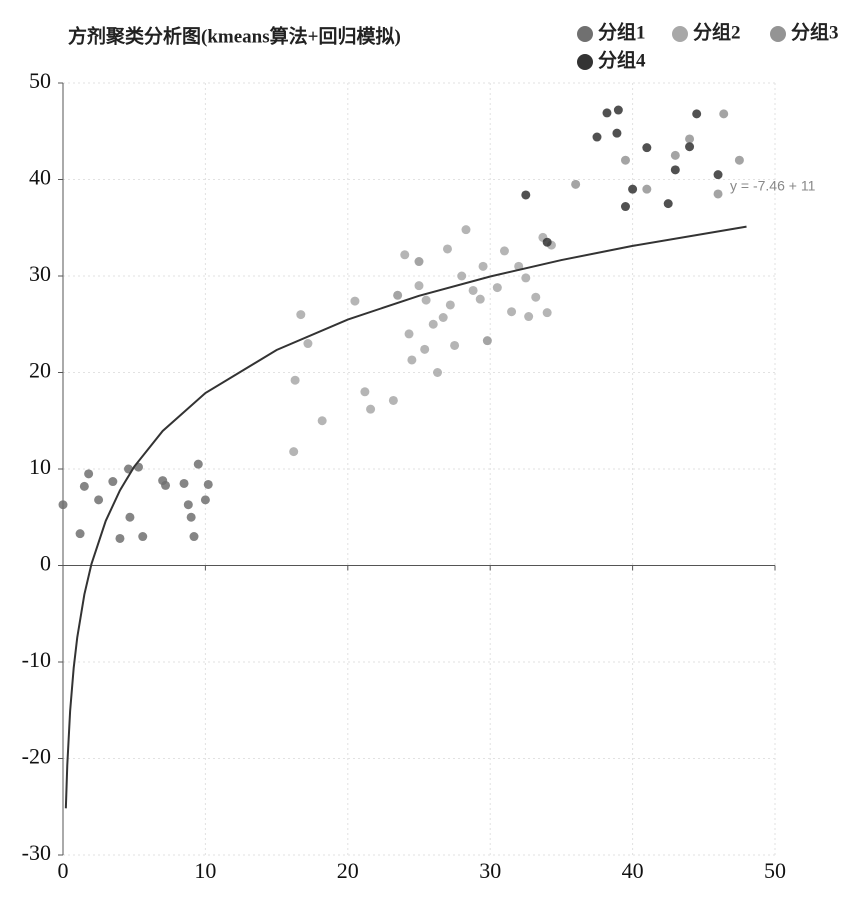 The image size is (866, 904). I want to click on y-tick-label: 10, so click(40, 466).